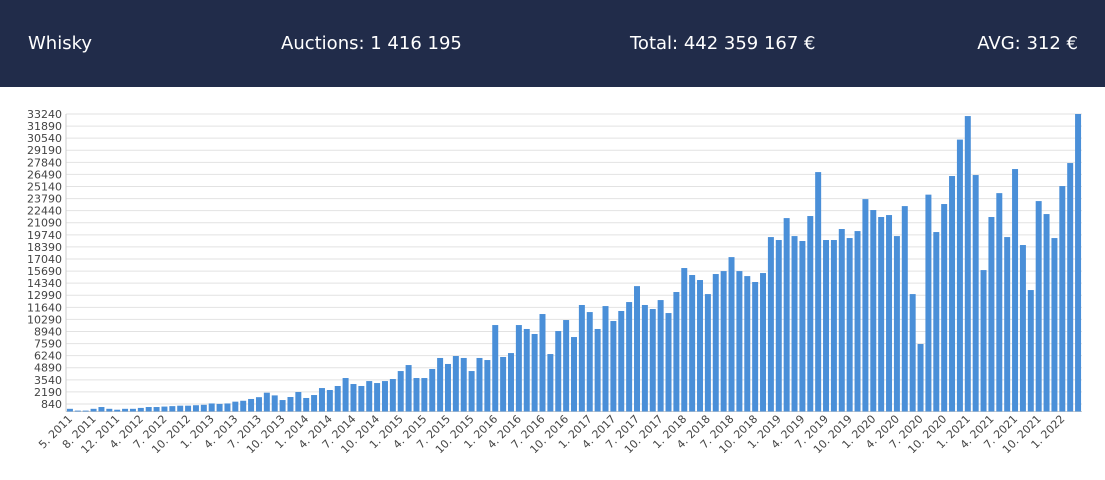 The image size is (1105, 480). I want to click on y-tick-label: 23790, so click(44, 199).